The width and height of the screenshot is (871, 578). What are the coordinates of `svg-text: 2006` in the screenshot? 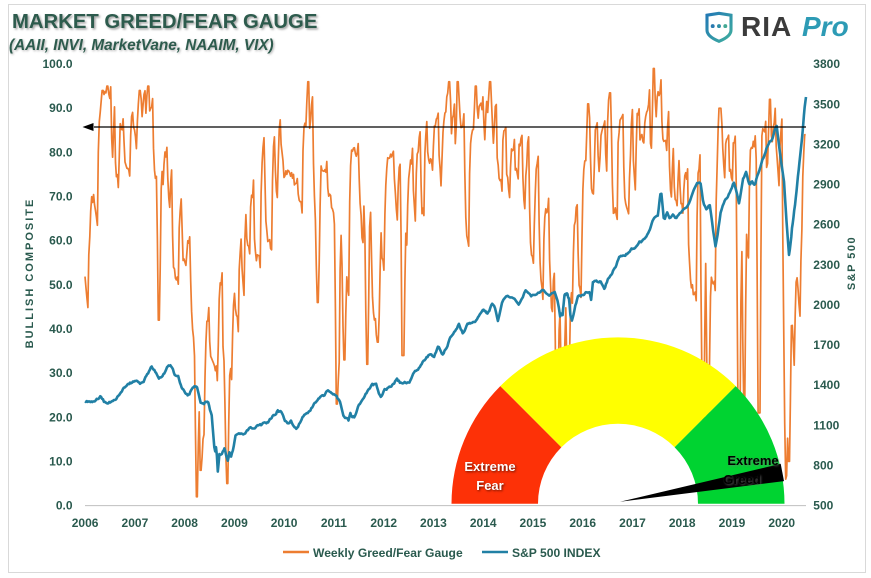 It's located at (85, 523).